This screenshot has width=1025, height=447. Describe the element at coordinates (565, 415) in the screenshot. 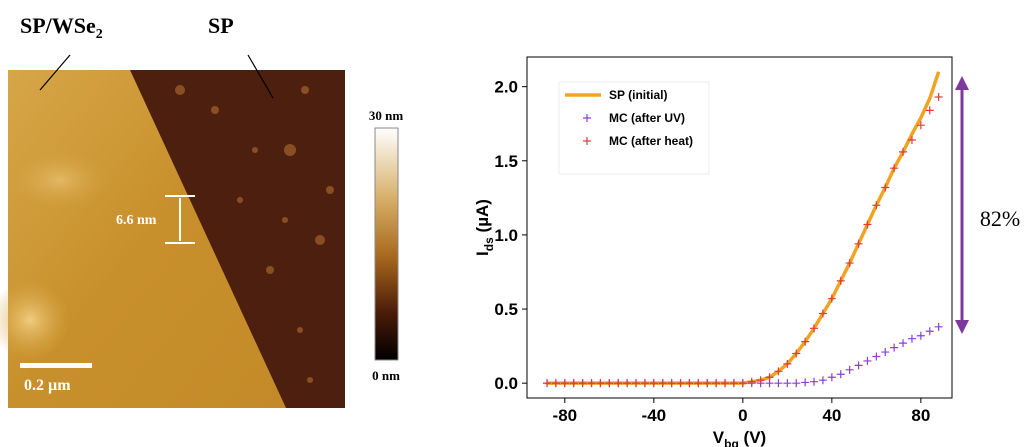

I see `x-tick-label: -80` at that location.